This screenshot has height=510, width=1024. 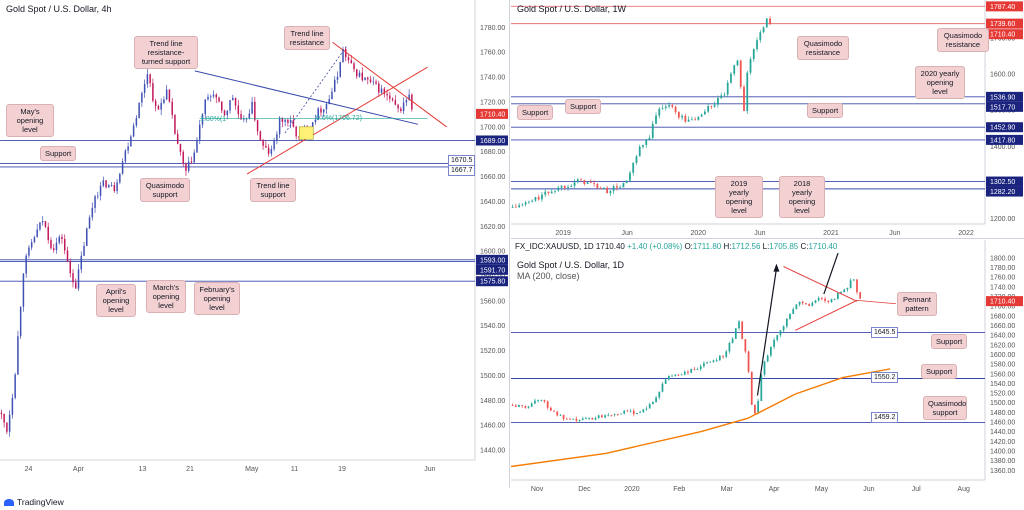 What do you see at coordinates (1004, 191) in the screenshot?
I see `price-label: 1282.20` at bounding box center [1004, 191].